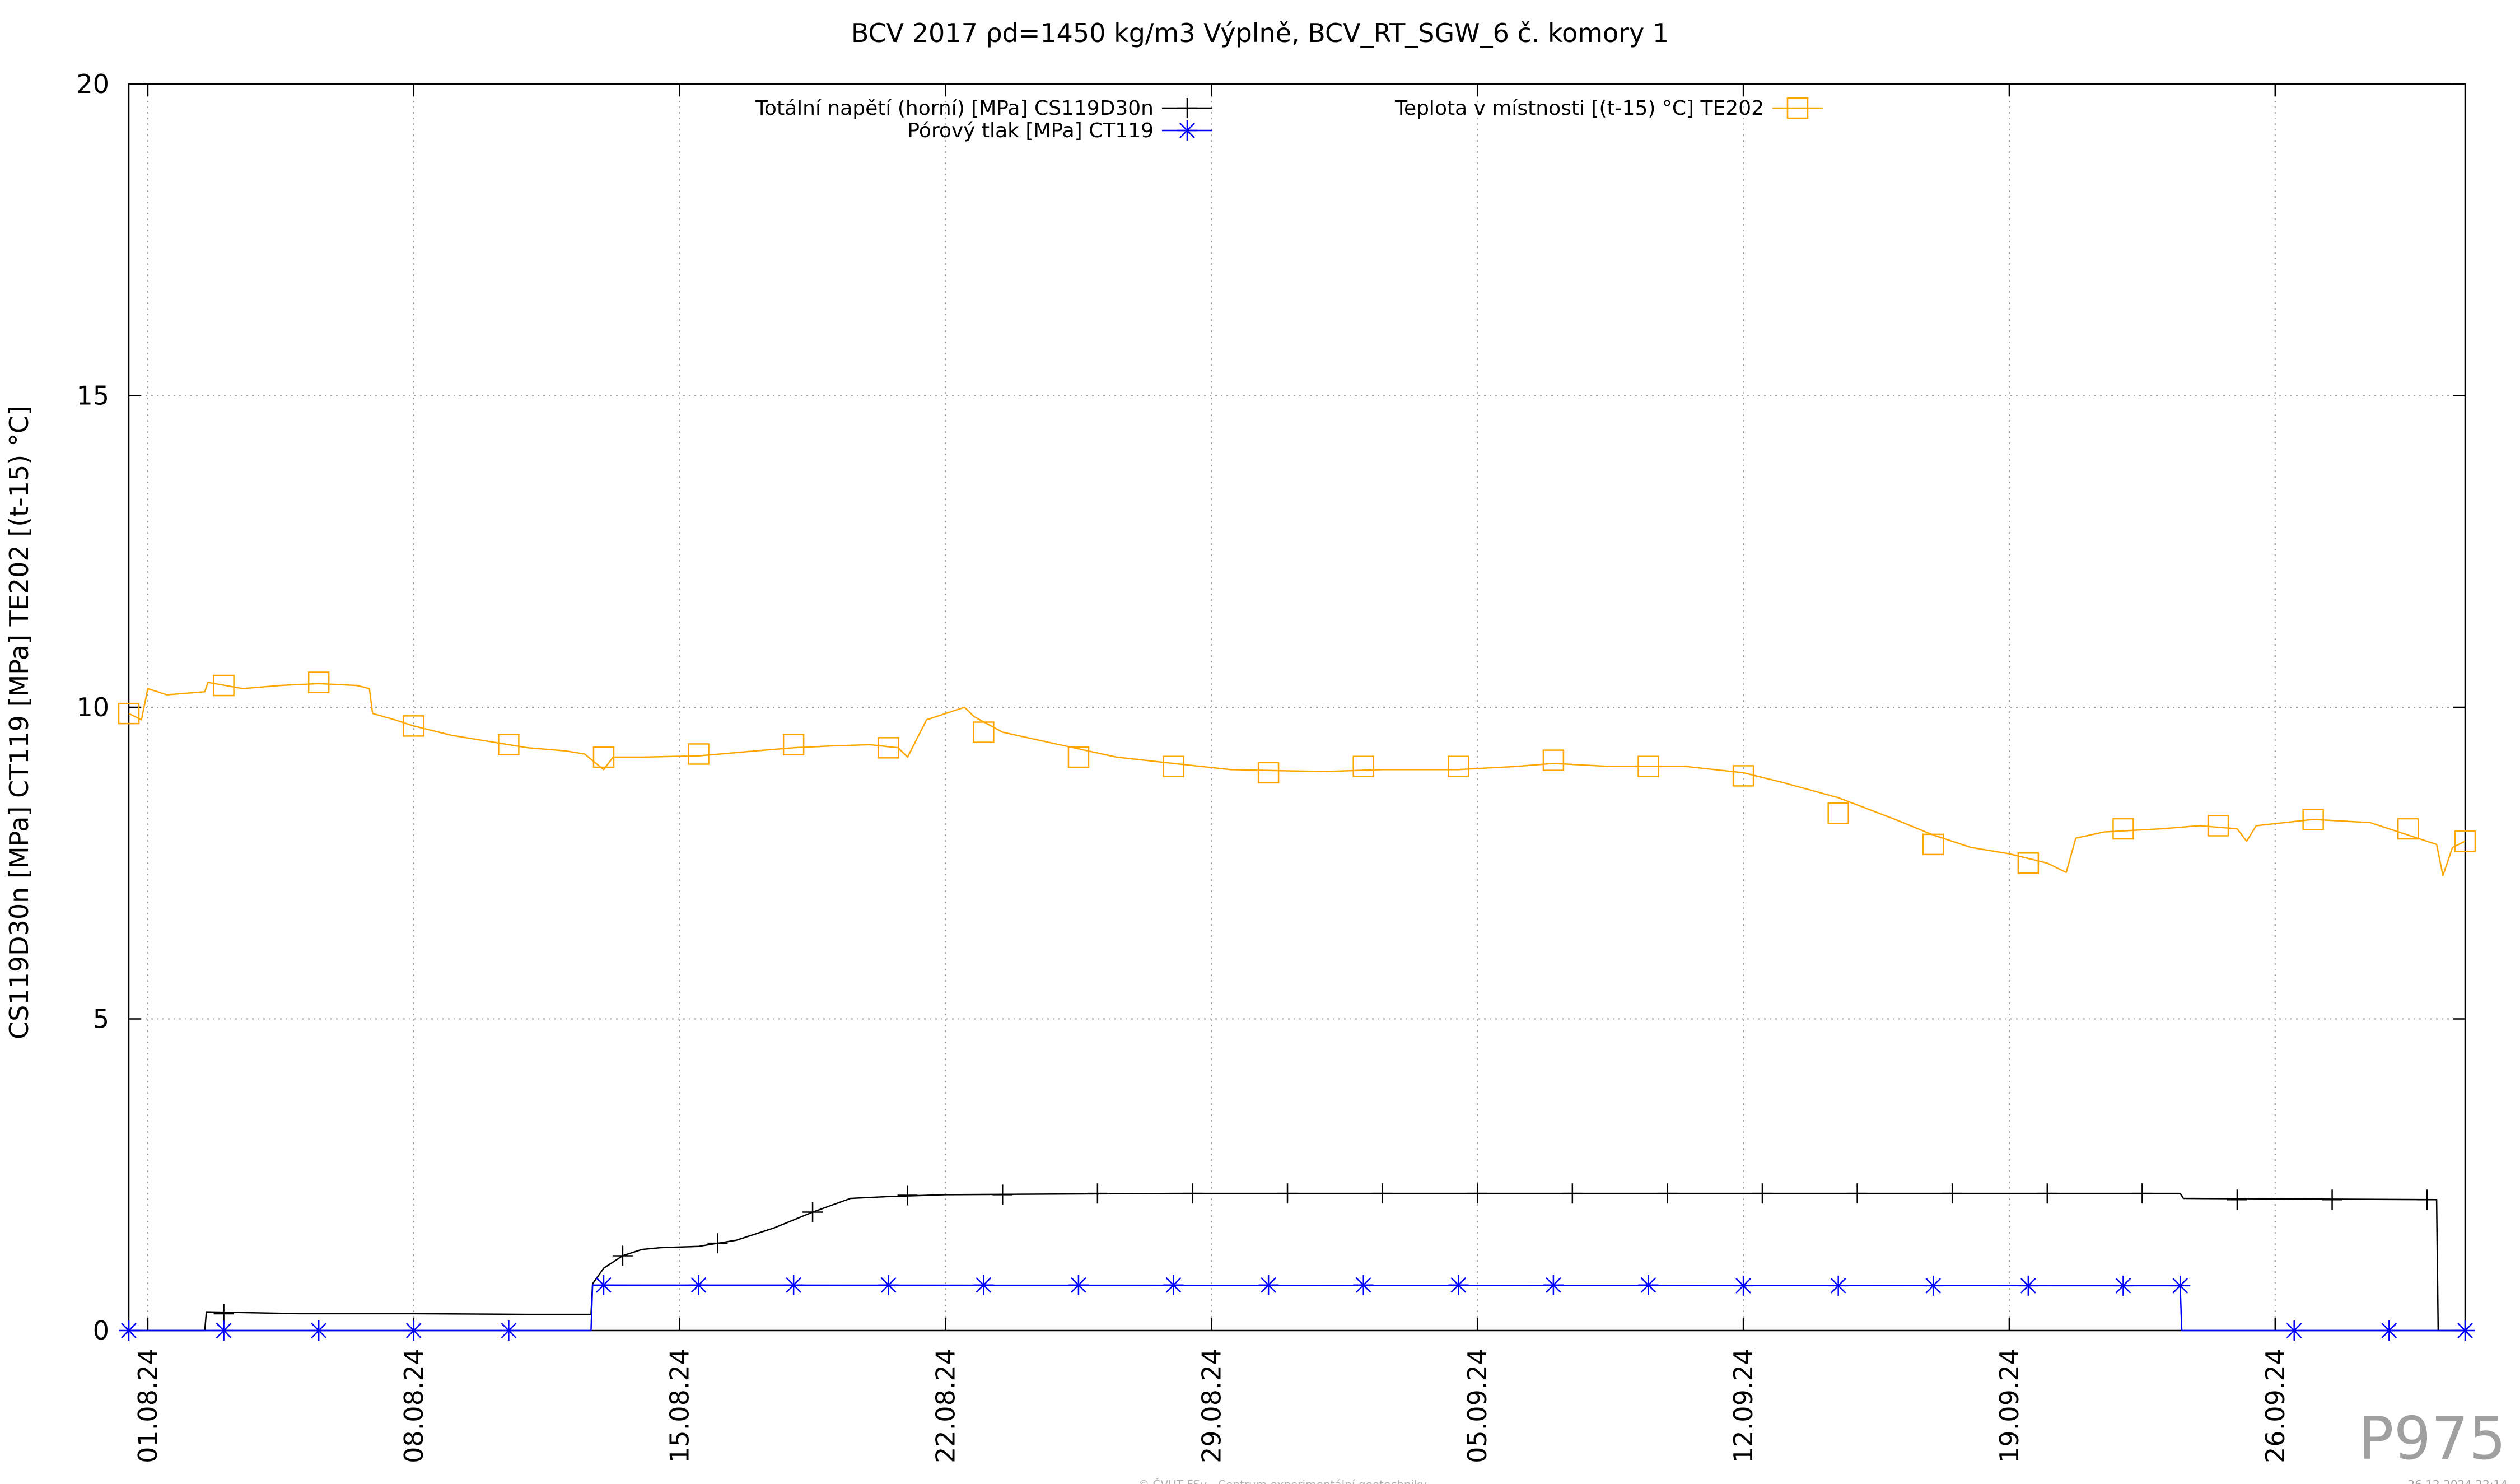  I want to click on legend-entry-2: Teplota v místnosti [(t-15) °C] TE202, so click(1609, 109).